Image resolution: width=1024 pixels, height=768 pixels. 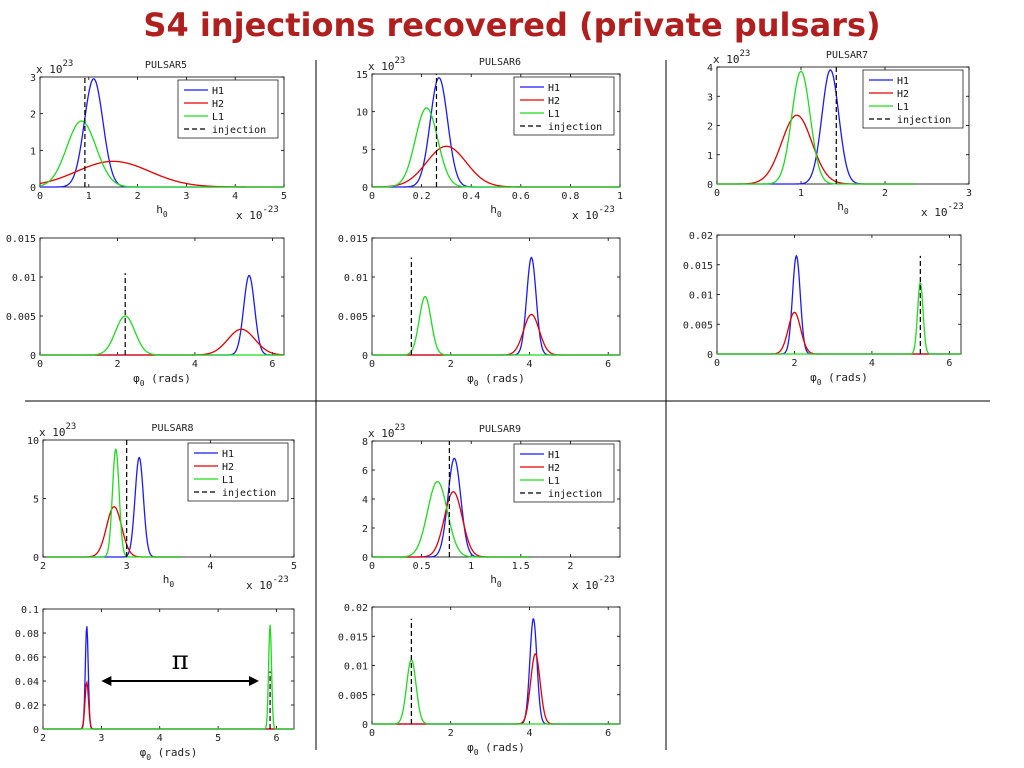 What do you see at coordinates (365, 500) in the screenshot?
I see `y-tick-label: 4` at bounding box center [365, 500].